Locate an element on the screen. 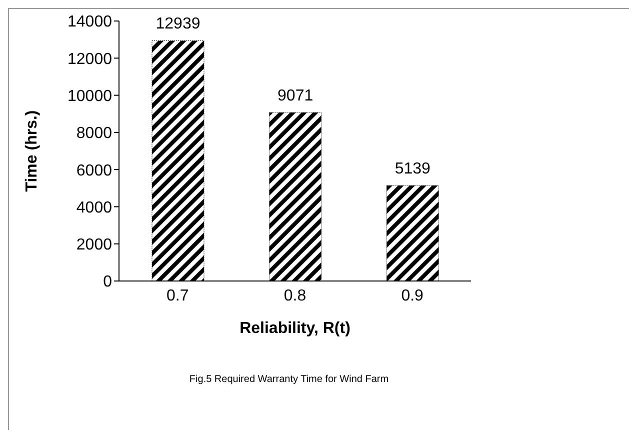  data-label: 9071 is located at coordinates (296, 96).